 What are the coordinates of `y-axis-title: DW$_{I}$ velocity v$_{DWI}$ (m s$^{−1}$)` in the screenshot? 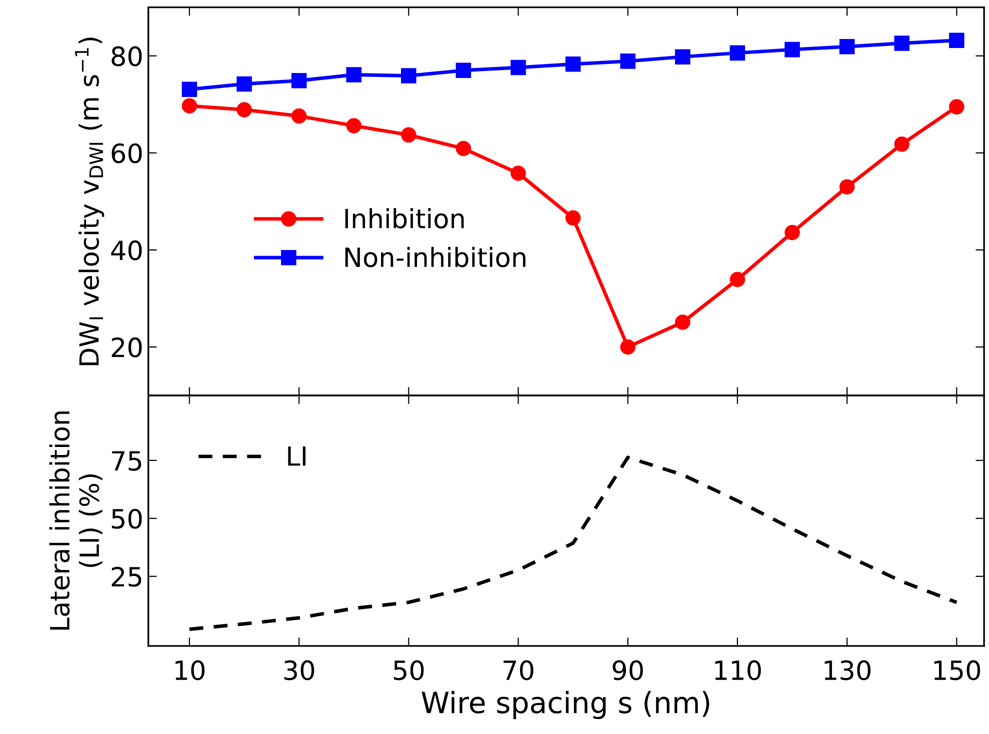 It's located at (89, 202).